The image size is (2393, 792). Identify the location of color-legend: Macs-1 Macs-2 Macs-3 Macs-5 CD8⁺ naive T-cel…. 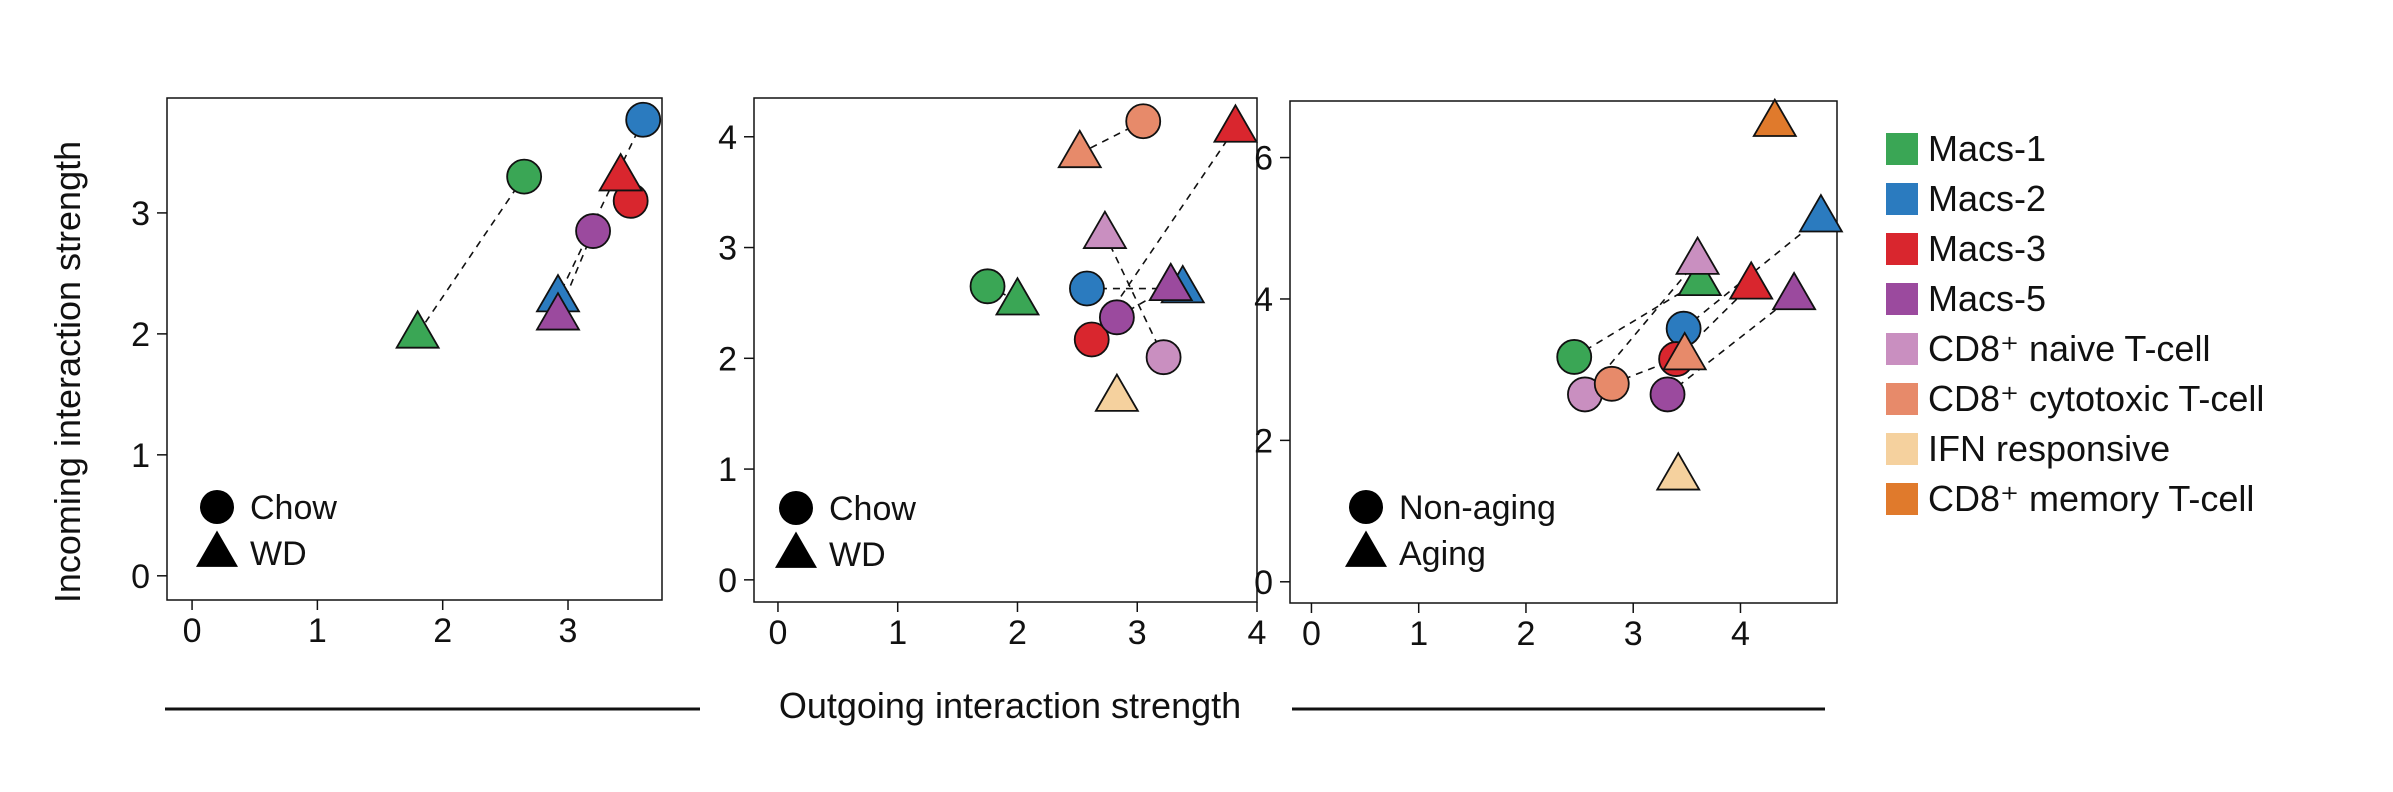
(2075, 323).